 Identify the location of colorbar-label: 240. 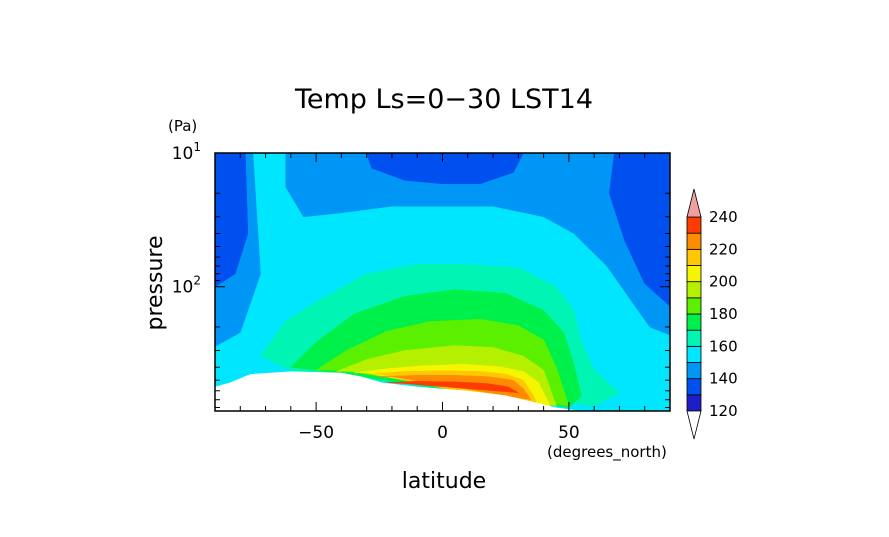
(723, 217).